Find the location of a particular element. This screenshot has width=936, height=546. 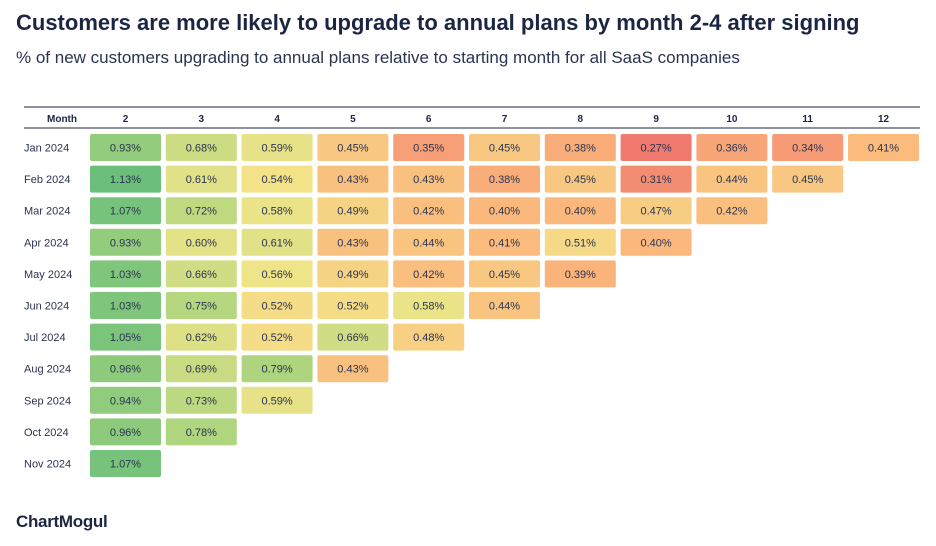

cell-value-label: 0.73% is located at coordinates (201, 401).